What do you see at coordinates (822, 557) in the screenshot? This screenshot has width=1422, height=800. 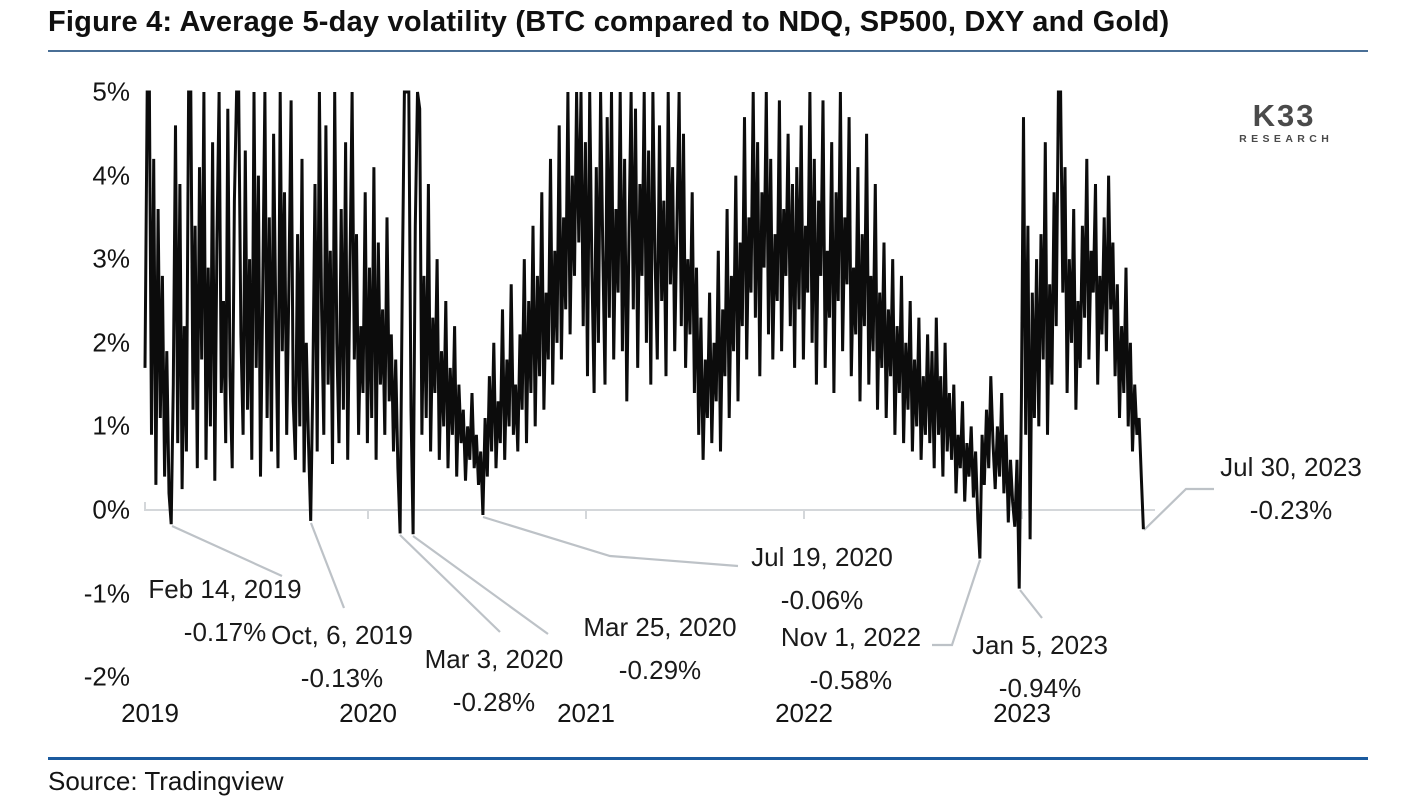 I see `annotation-date: Jul 19, 2020` at bounding box center [822, 557].